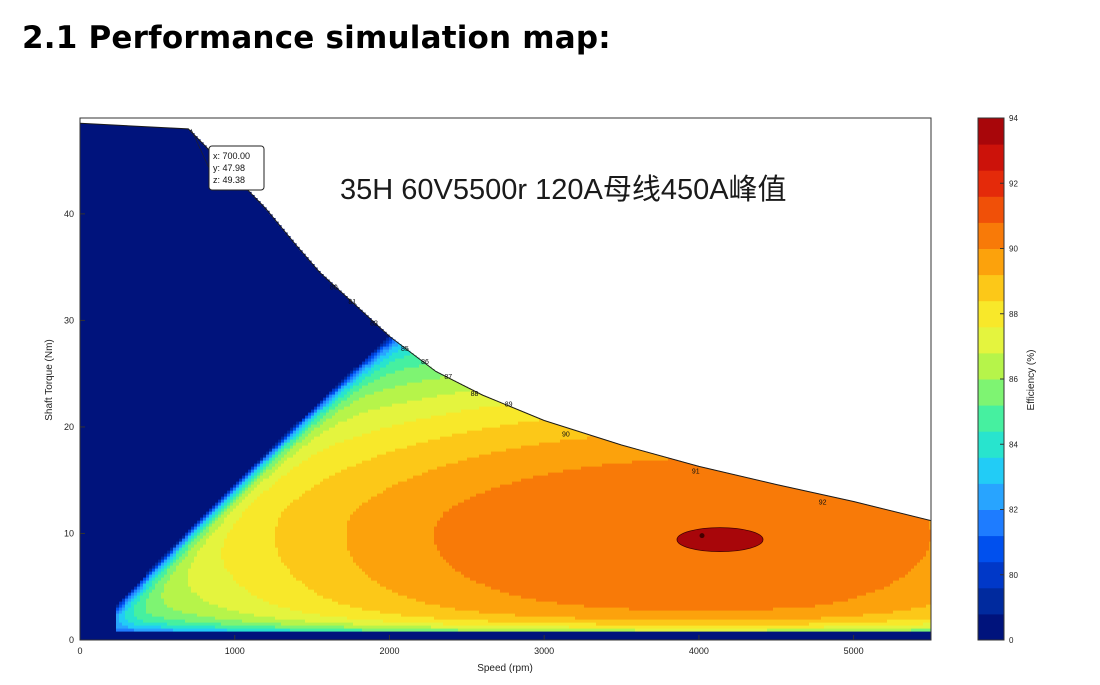 The width and height of the screenshot is (1100, 685). I want to click on colorbar-tick-label: 94, so click(1013, 118).